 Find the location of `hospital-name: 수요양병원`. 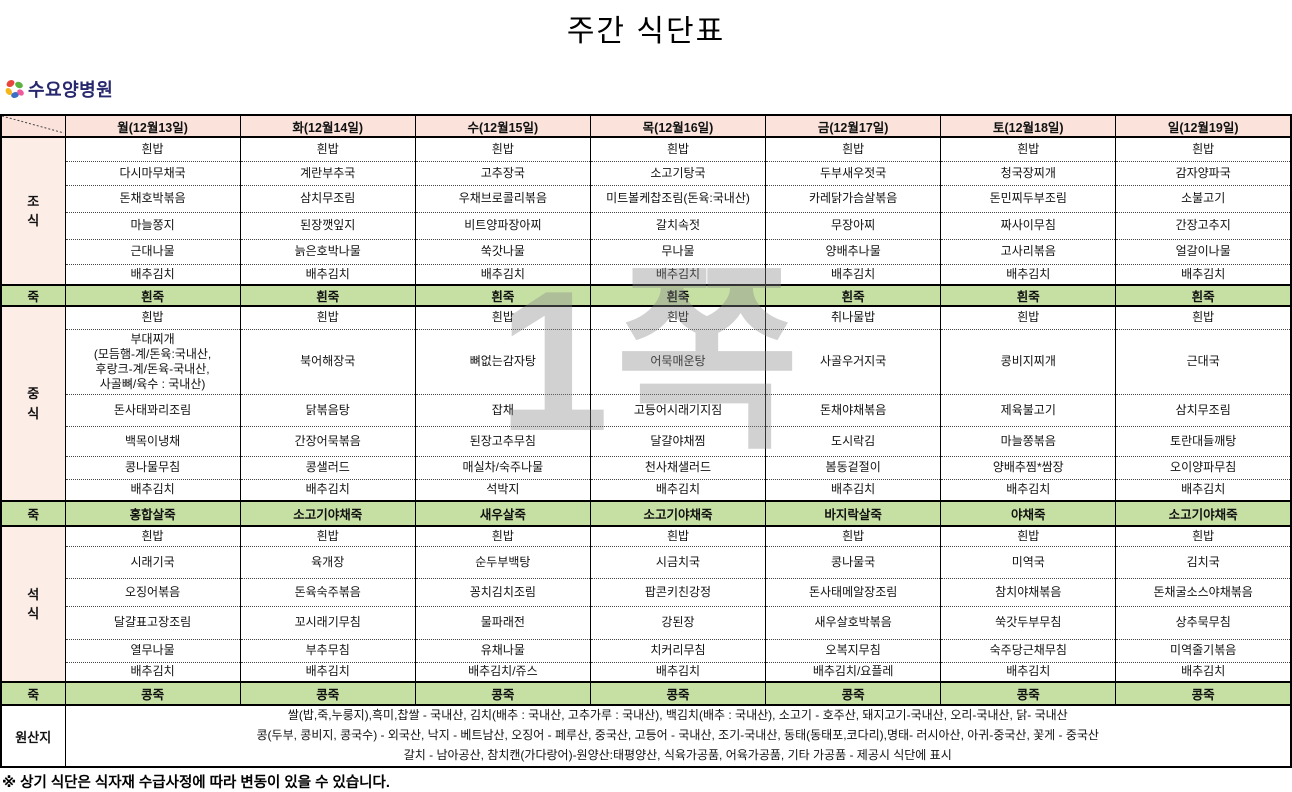

hospital-name: 수요양병원 is located at coordinates (71, 90).